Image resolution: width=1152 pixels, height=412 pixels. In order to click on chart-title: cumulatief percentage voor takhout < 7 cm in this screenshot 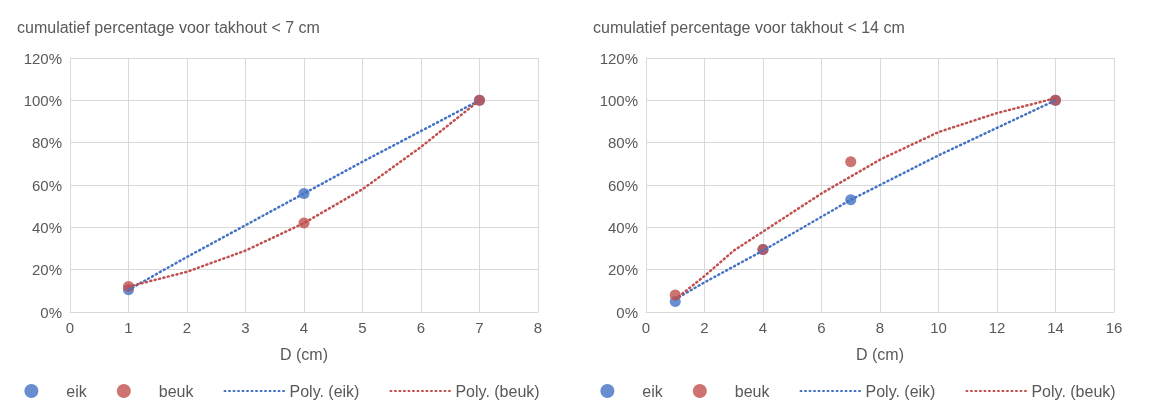, I will do `click(168, 27)`.